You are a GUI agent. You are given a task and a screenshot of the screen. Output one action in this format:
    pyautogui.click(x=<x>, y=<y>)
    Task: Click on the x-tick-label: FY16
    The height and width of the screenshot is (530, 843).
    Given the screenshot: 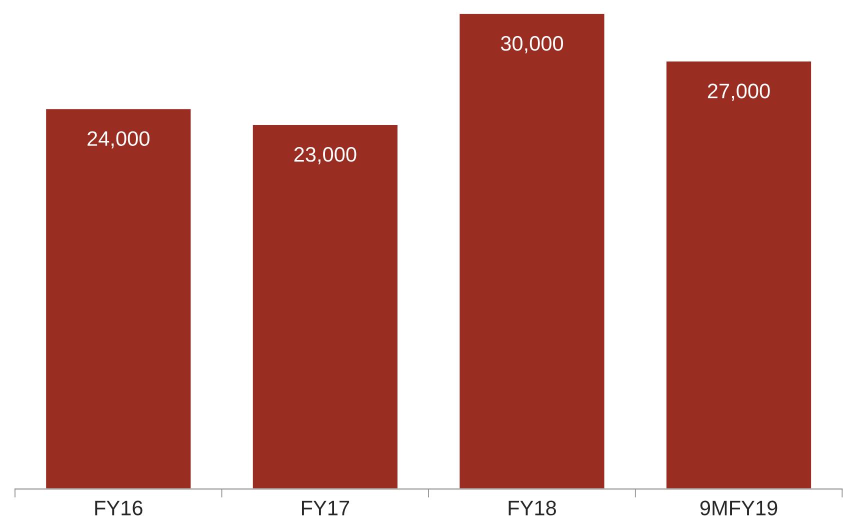 What is the action you would take?
    pyautogui.click(x=118, y=508)
    